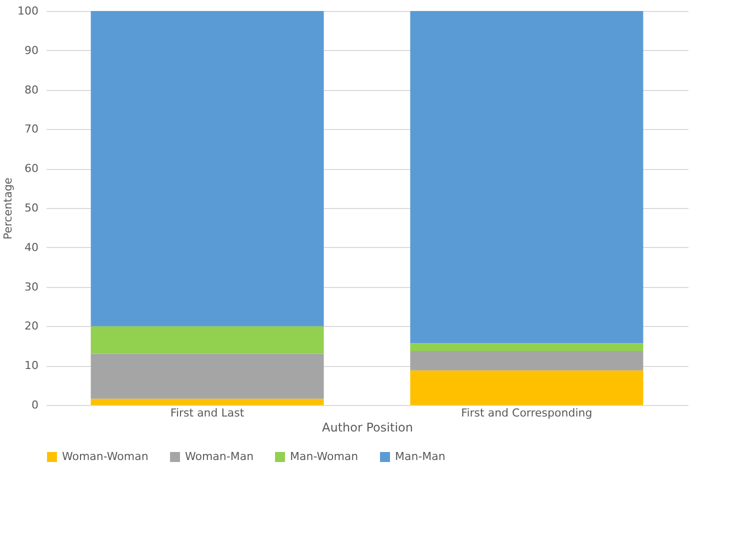 Image resolution: width=749 pixels, height=545 pixels. Describe the element at coordinates (35, 405) in the screenshot. I see `y-tick-label: 0` at that location.